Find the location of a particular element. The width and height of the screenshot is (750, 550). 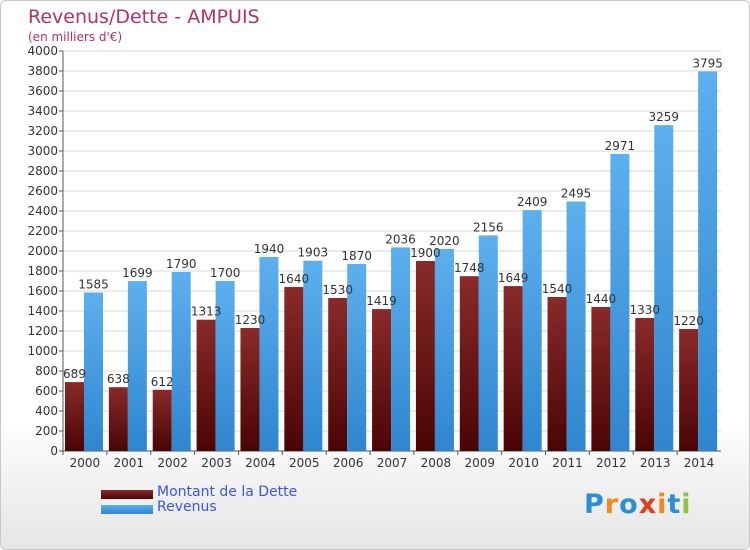

data-label-revenus: 2020 is located at coordinates (444, 241).